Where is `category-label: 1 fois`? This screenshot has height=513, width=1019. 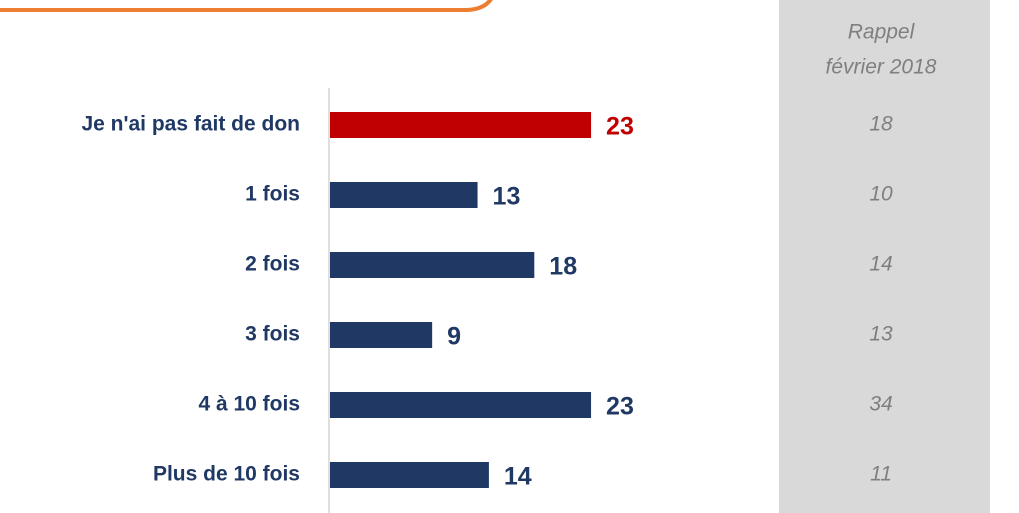 category-label: 1 fois is located at coordinates (272, 194).